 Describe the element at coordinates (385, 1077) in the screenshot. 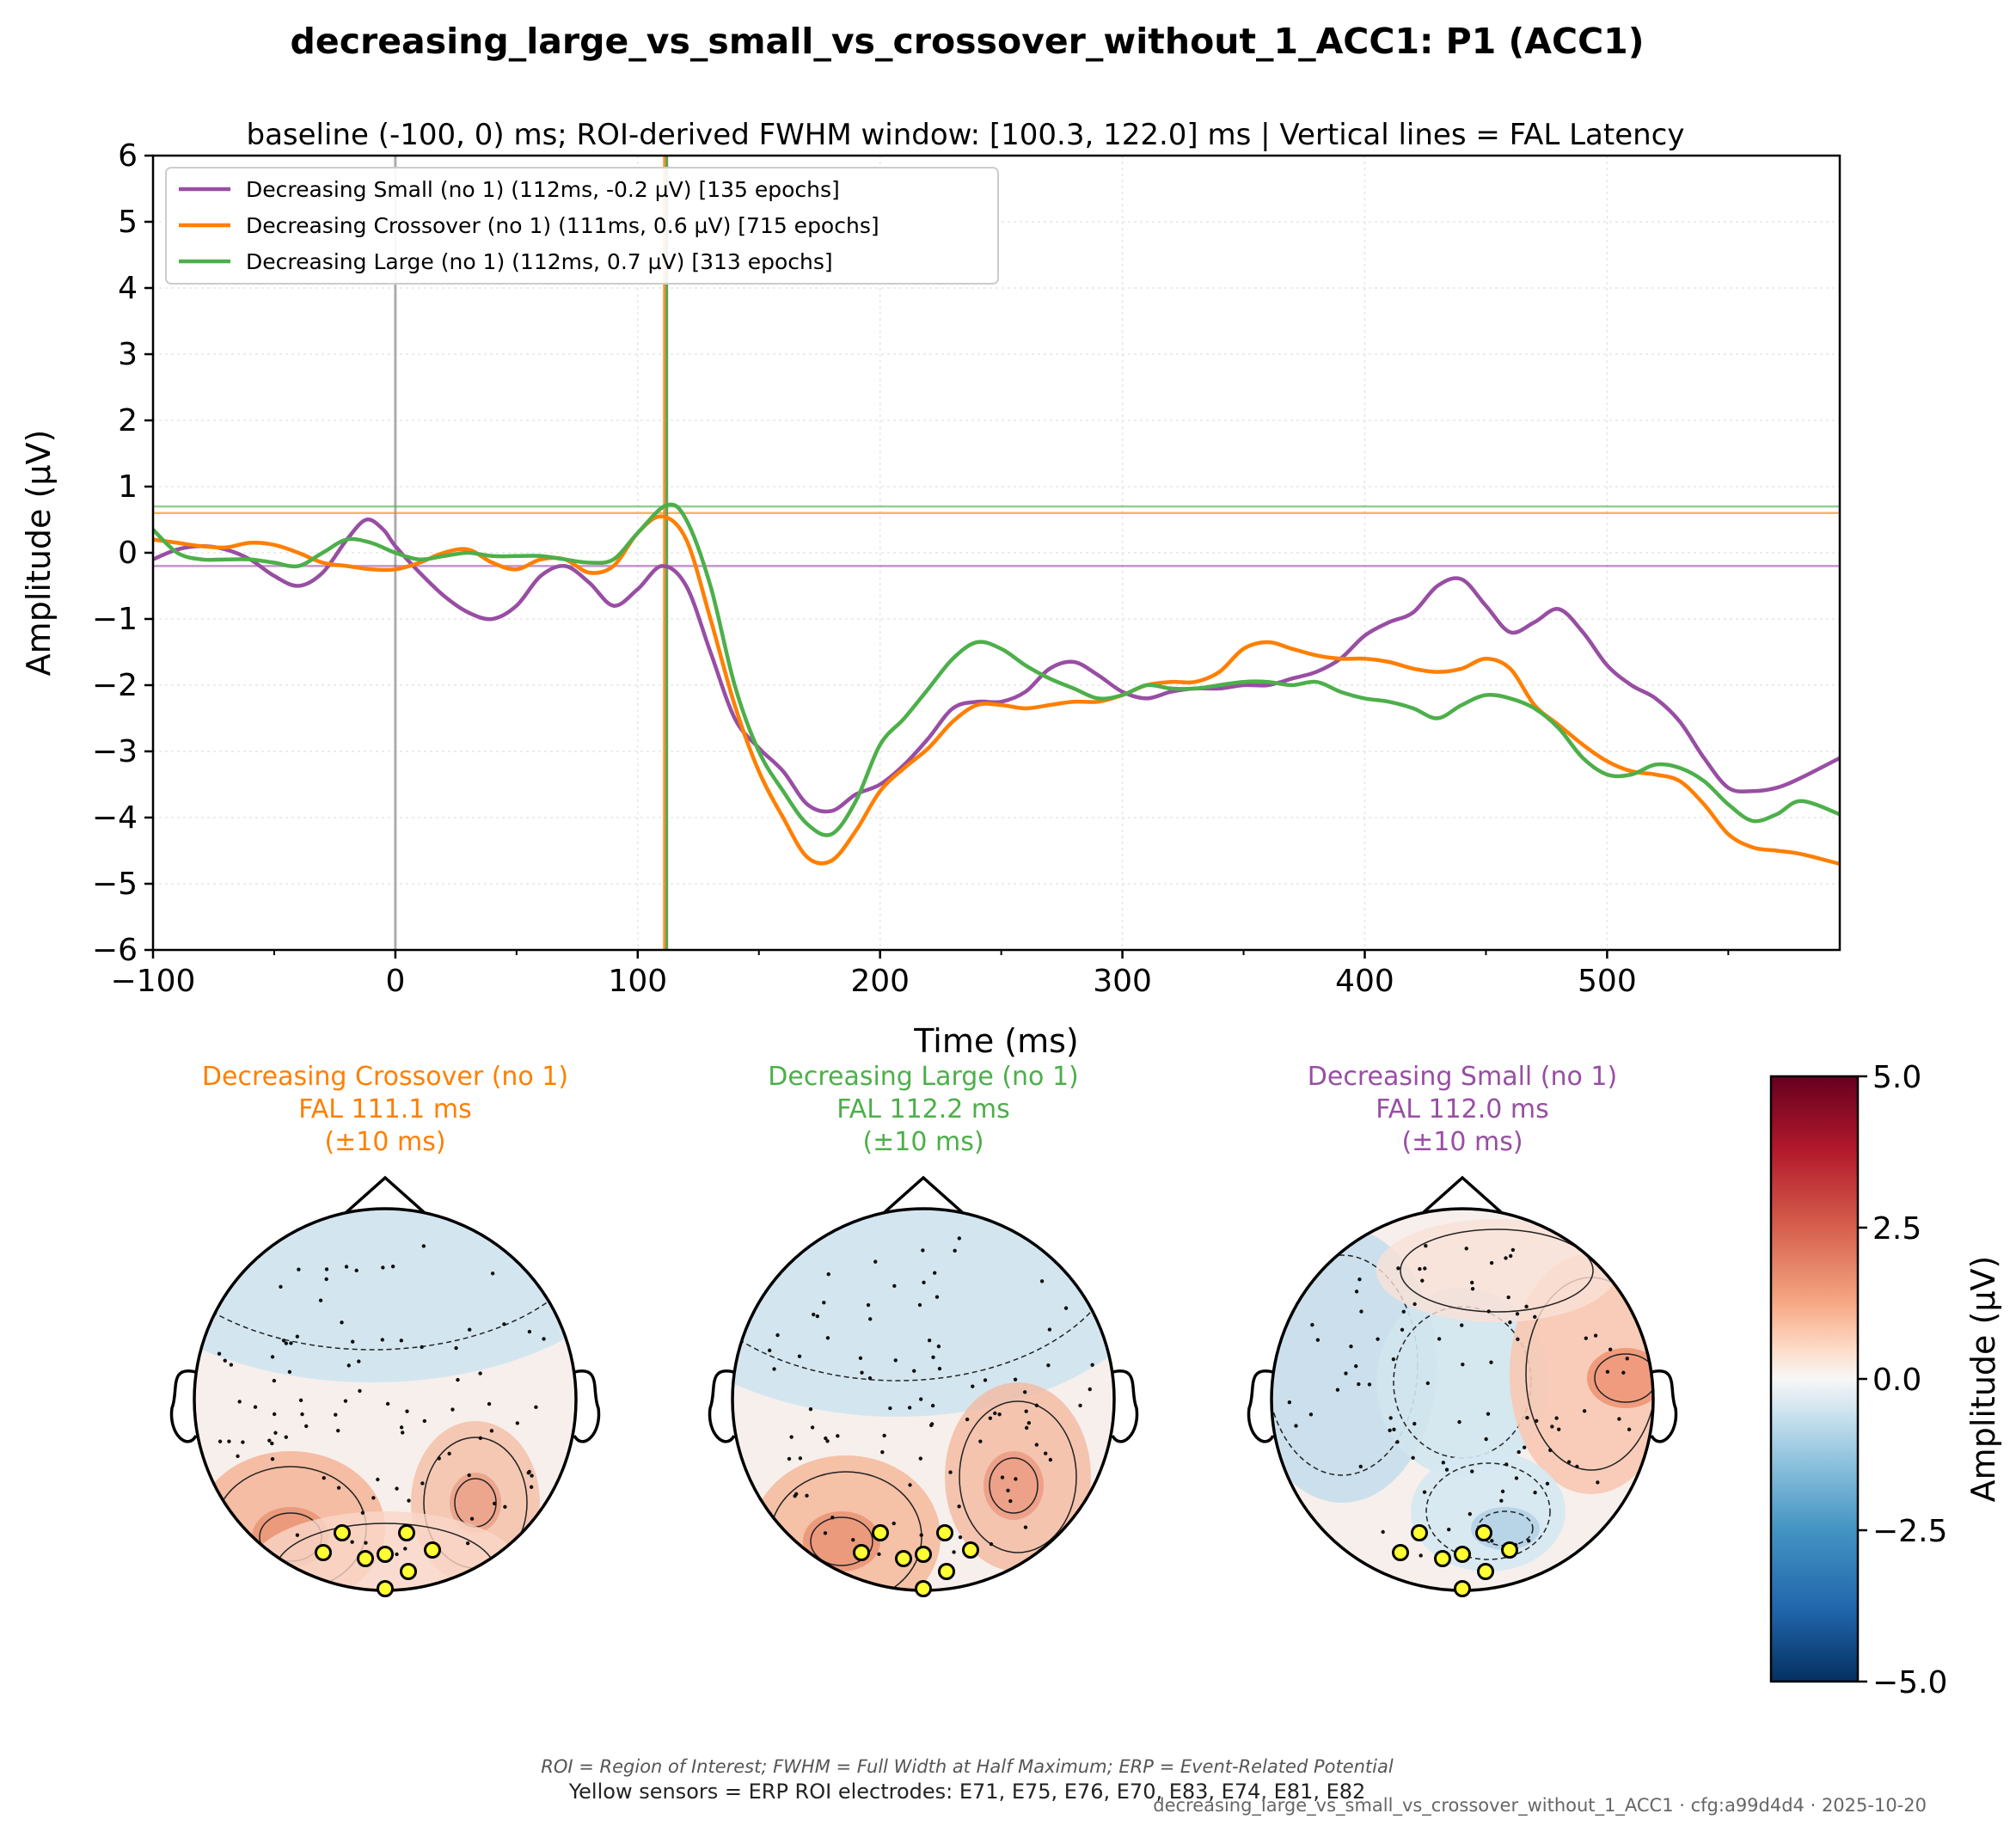

I see `topomap-title: Decreasing Crossover (no 1)` at that location.